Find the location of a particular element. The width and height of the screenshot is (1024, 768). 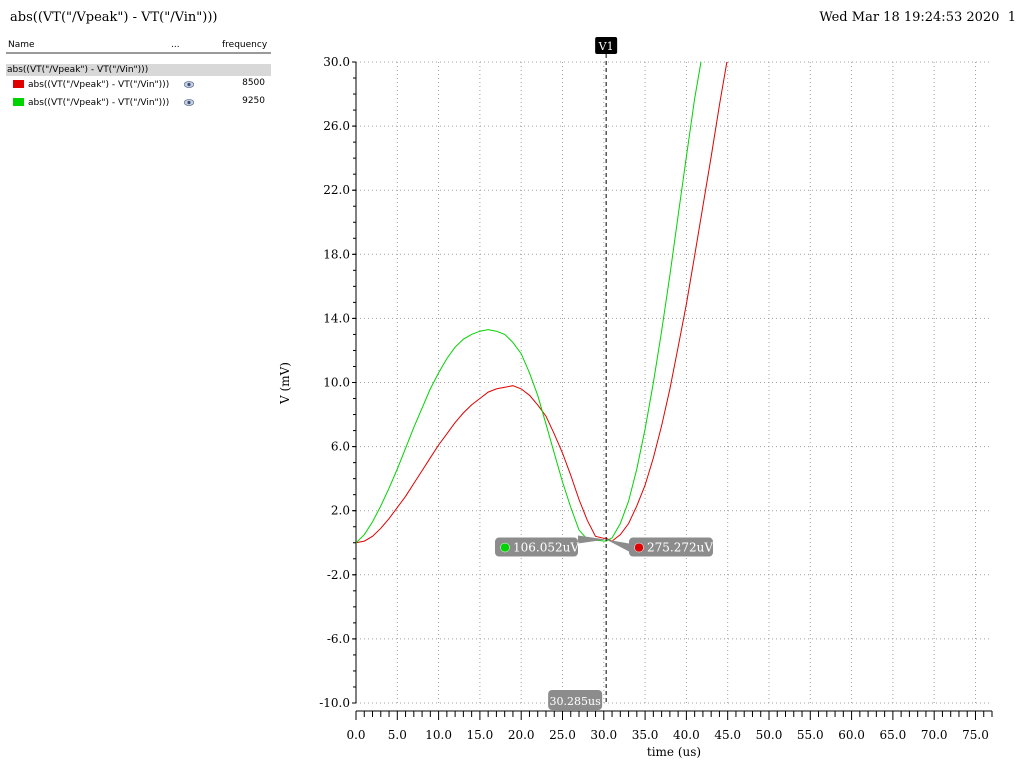

y-tick-label: 14.0 is located at coordinates (336, 318).